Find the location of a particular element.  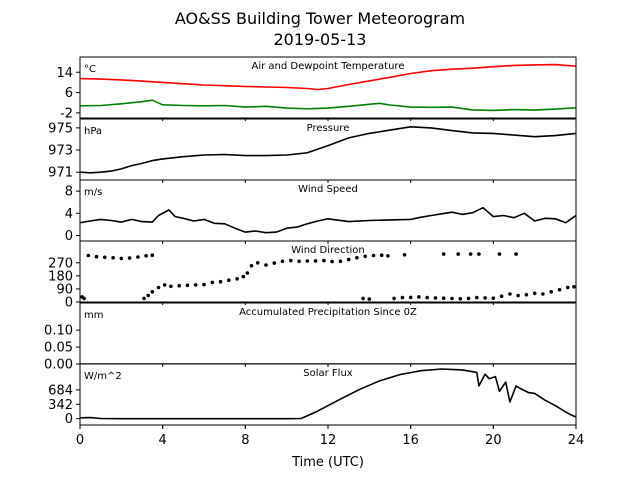

panel-5-ytick-label-1: 342 is located at coordinates (60, 405).